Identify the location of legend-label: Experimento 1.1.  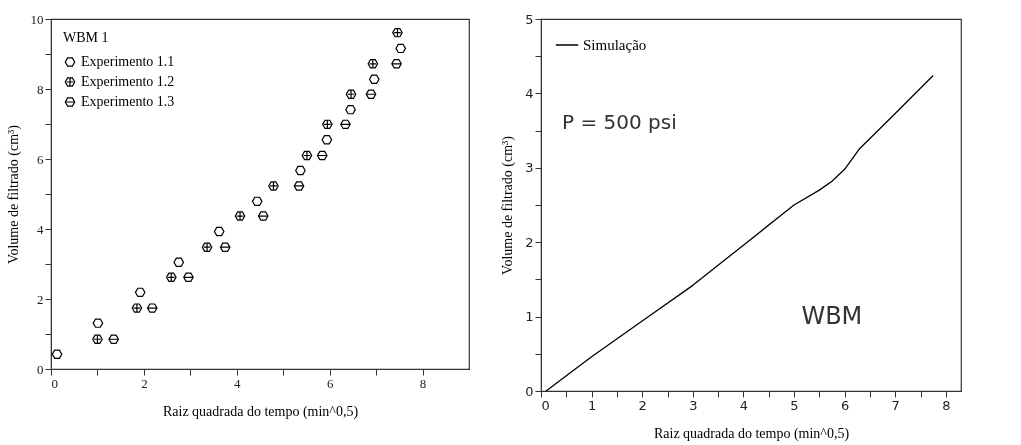
(128, 61).